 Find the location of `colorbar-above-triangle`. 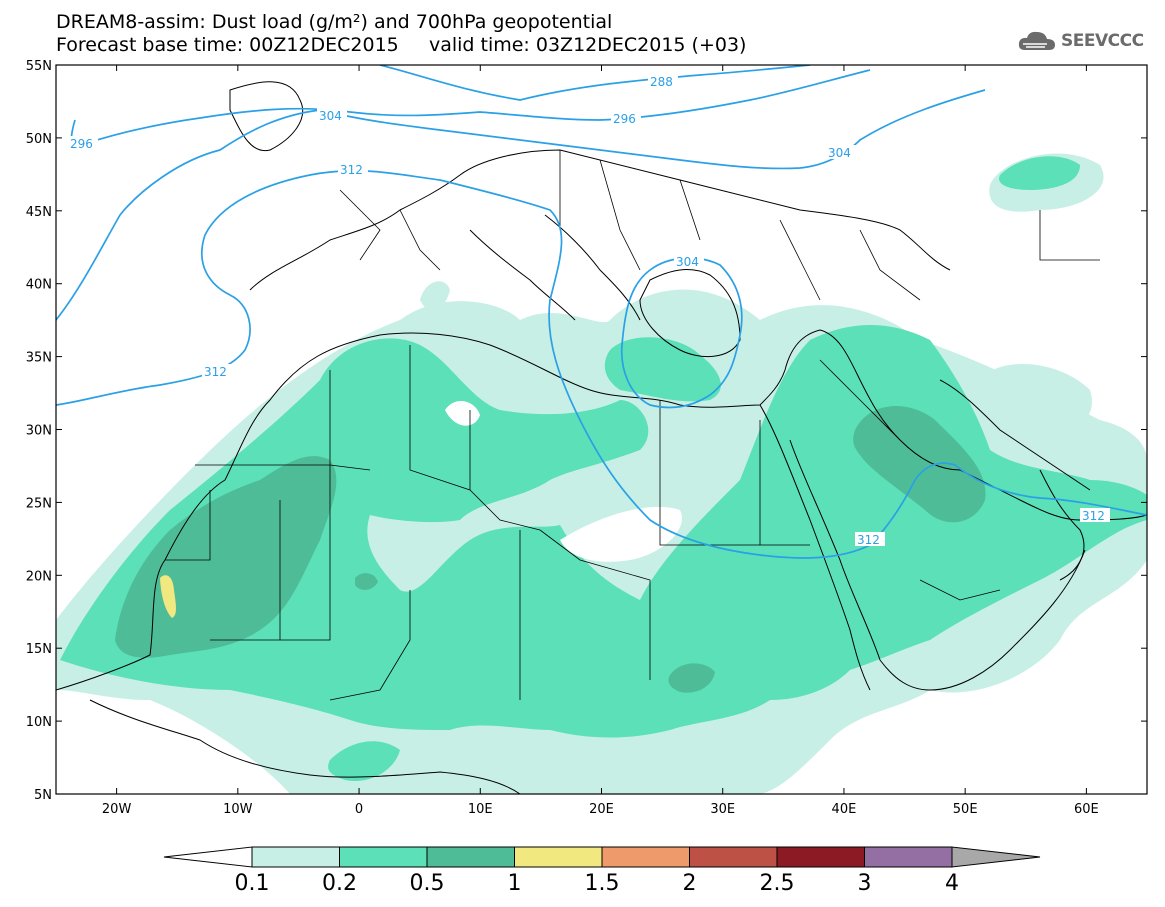

colorbar-above-triangle is located at coordinates (996, 857).